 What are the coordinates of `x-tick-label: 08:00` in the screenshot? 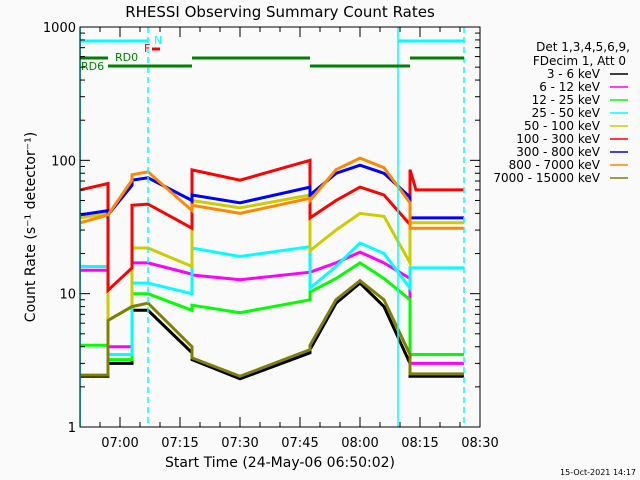 It's located at (359, 443).